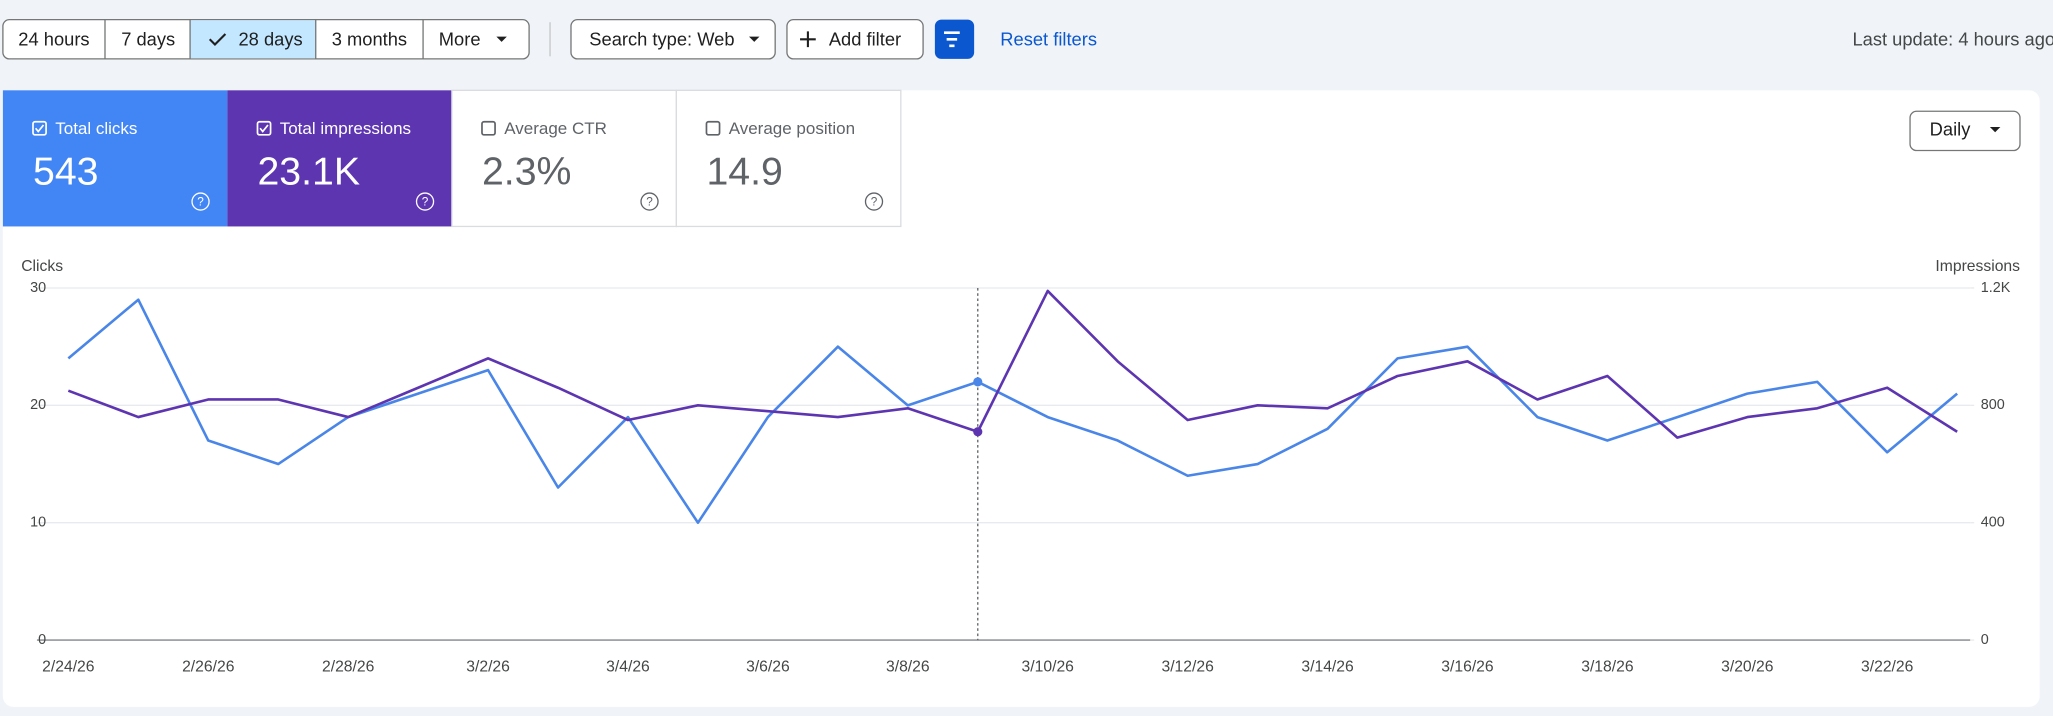 The height and width of the screenshot is (716, 2053). Describe the element at coordinates (628, 667) in the screenshot. I see `x-tick-label: 3/4/26` at that location.